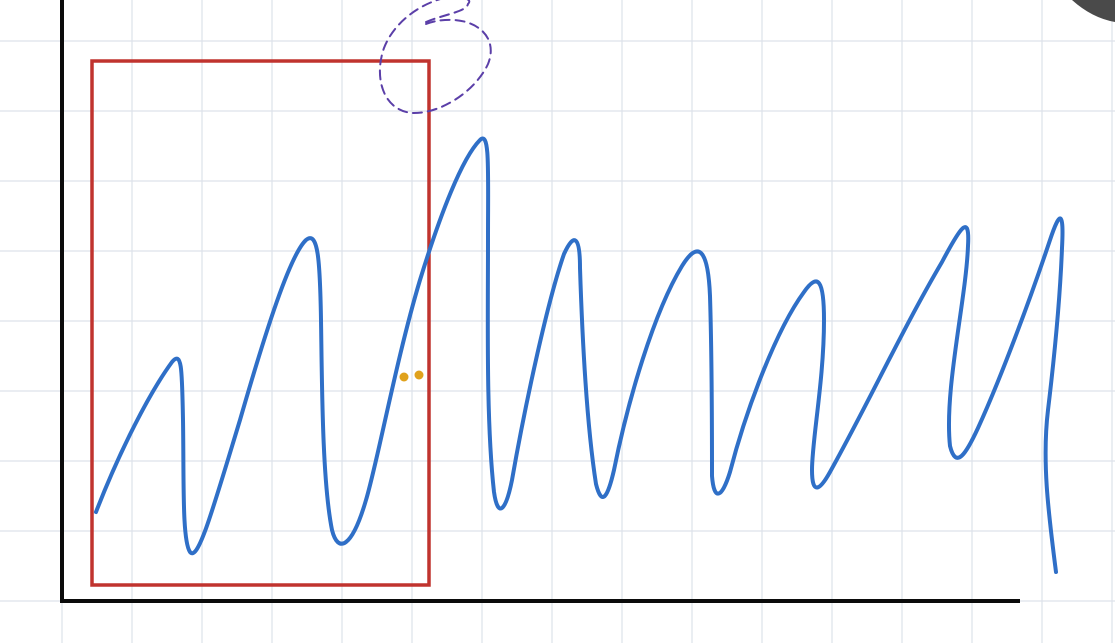 The height and width of the screenshot is (643, 1115). I want to click on corner-tool-icon, so click(1093, 11).